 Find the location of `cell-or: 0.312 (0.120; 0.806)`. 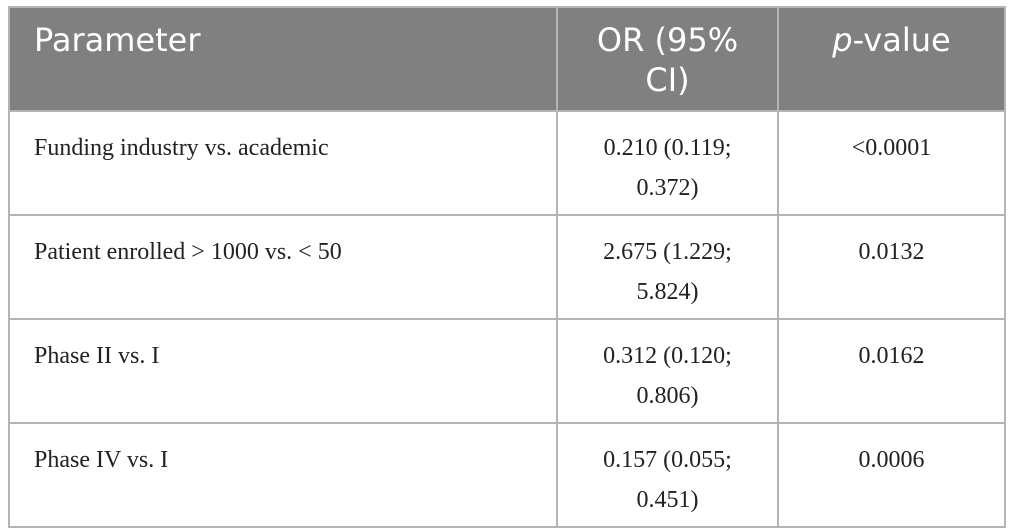

cell-or: 0.312 (0.120; 0.806) is located at coordinates (667, 371).